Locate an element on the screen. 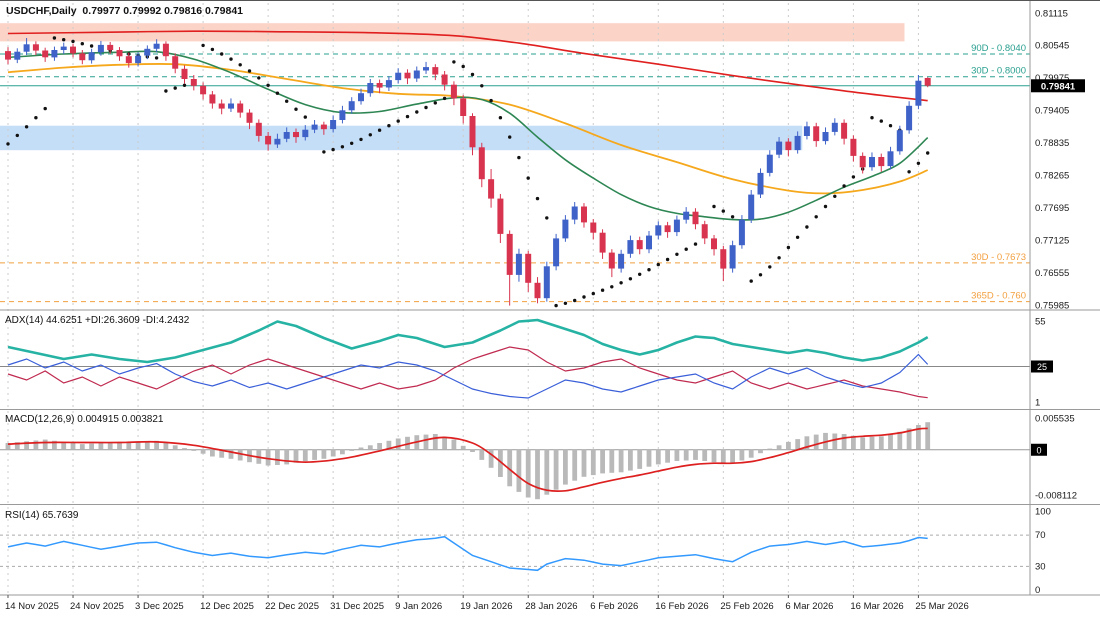 This screenshot has height=620, width=1100. svg-text: 365D - 0.760 is located at coordinates (998, 296).